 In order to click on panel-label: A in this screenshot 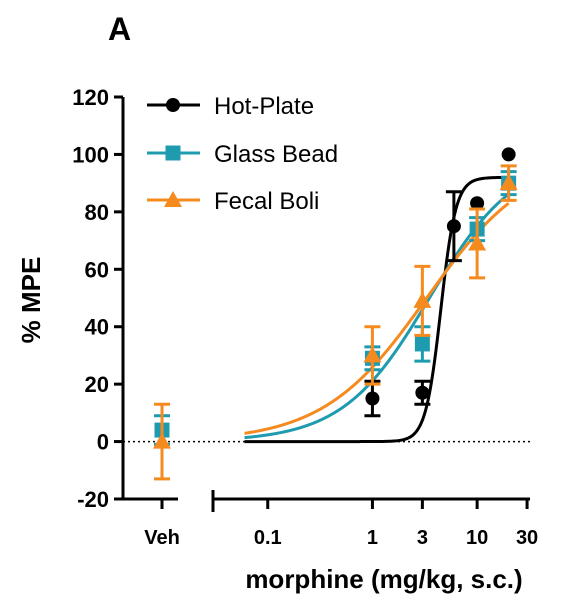, I will do `click(119, 29)`.